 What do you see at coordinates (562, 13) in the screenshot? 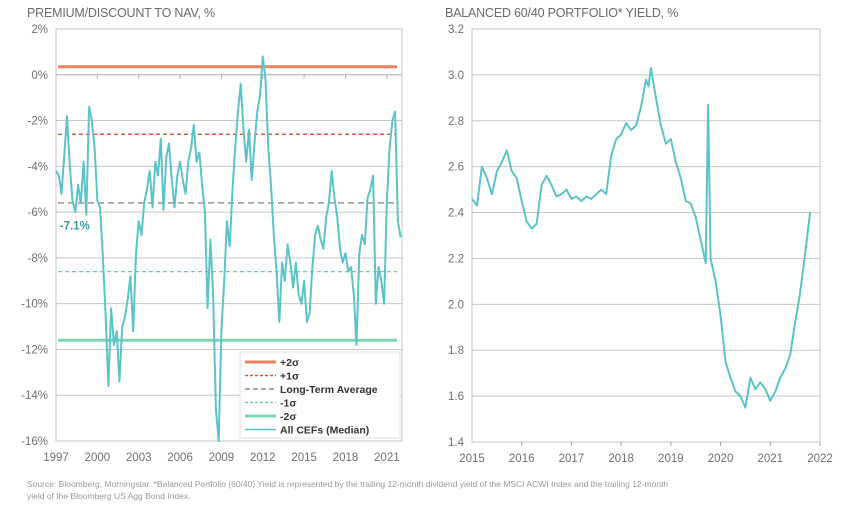
I see `right-chart-title: BALANCED 60/40 PORTFOLIO* YIELD, %` at bounding box center [562, 13].